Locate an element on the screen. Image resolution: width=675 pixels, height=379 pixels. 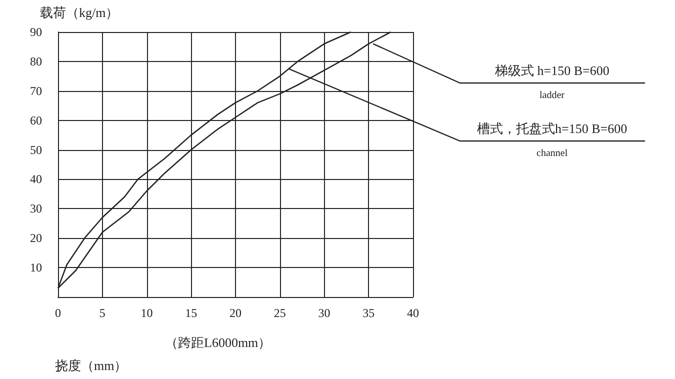
x-axis-title: 挠度（mm） is located at coordinates (91, 366).